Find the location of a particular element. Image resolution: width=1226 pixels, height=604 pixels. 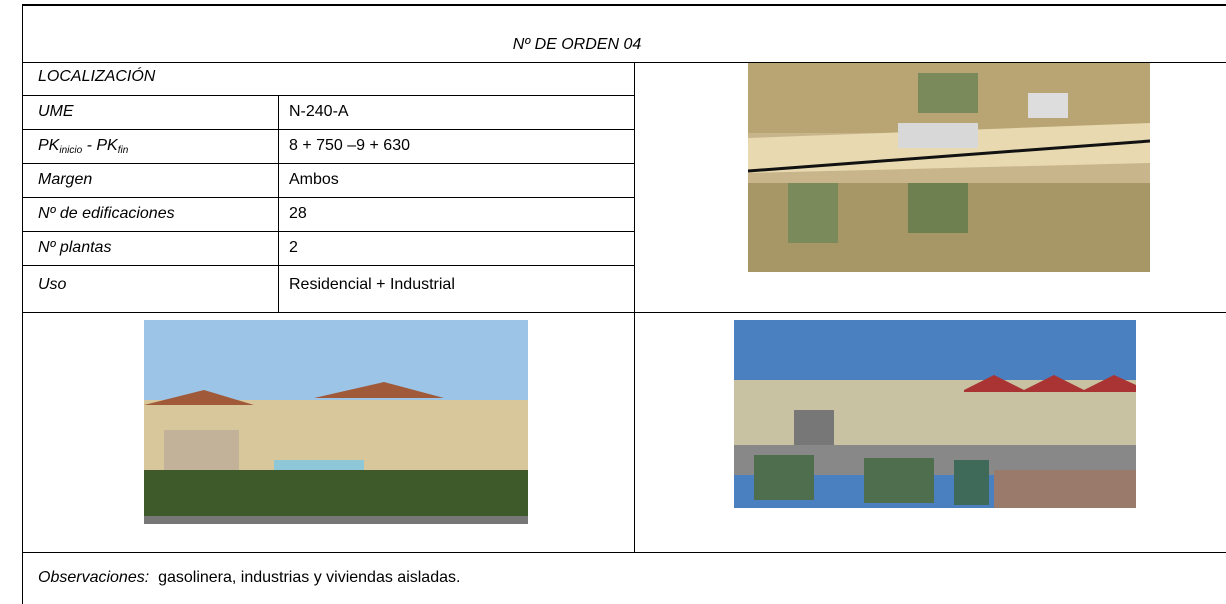

row-value: 28 is located at coordinates (298, 213).